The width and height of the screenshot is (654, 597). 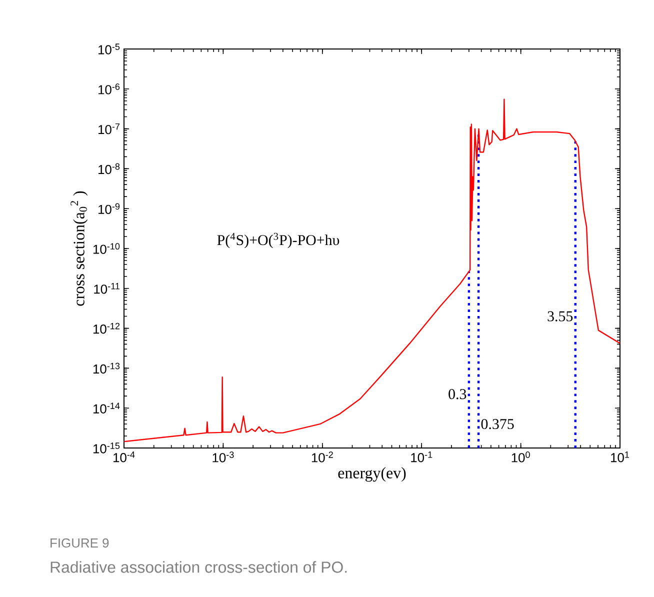 What do you see at coordinates (106, 248) in the screenshot?
I see `y-tick-label: 10$^{-10}$` at bounding box center [106, 248].